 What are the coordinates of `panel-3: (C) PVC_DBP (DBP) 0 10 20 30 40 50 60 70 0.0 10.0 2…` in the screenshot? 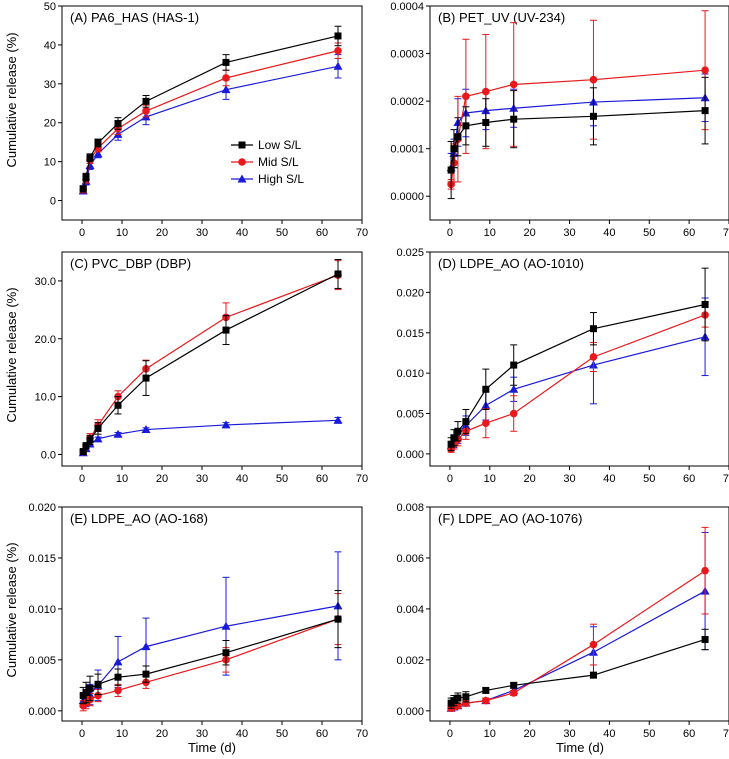 It's located at (201, 368).